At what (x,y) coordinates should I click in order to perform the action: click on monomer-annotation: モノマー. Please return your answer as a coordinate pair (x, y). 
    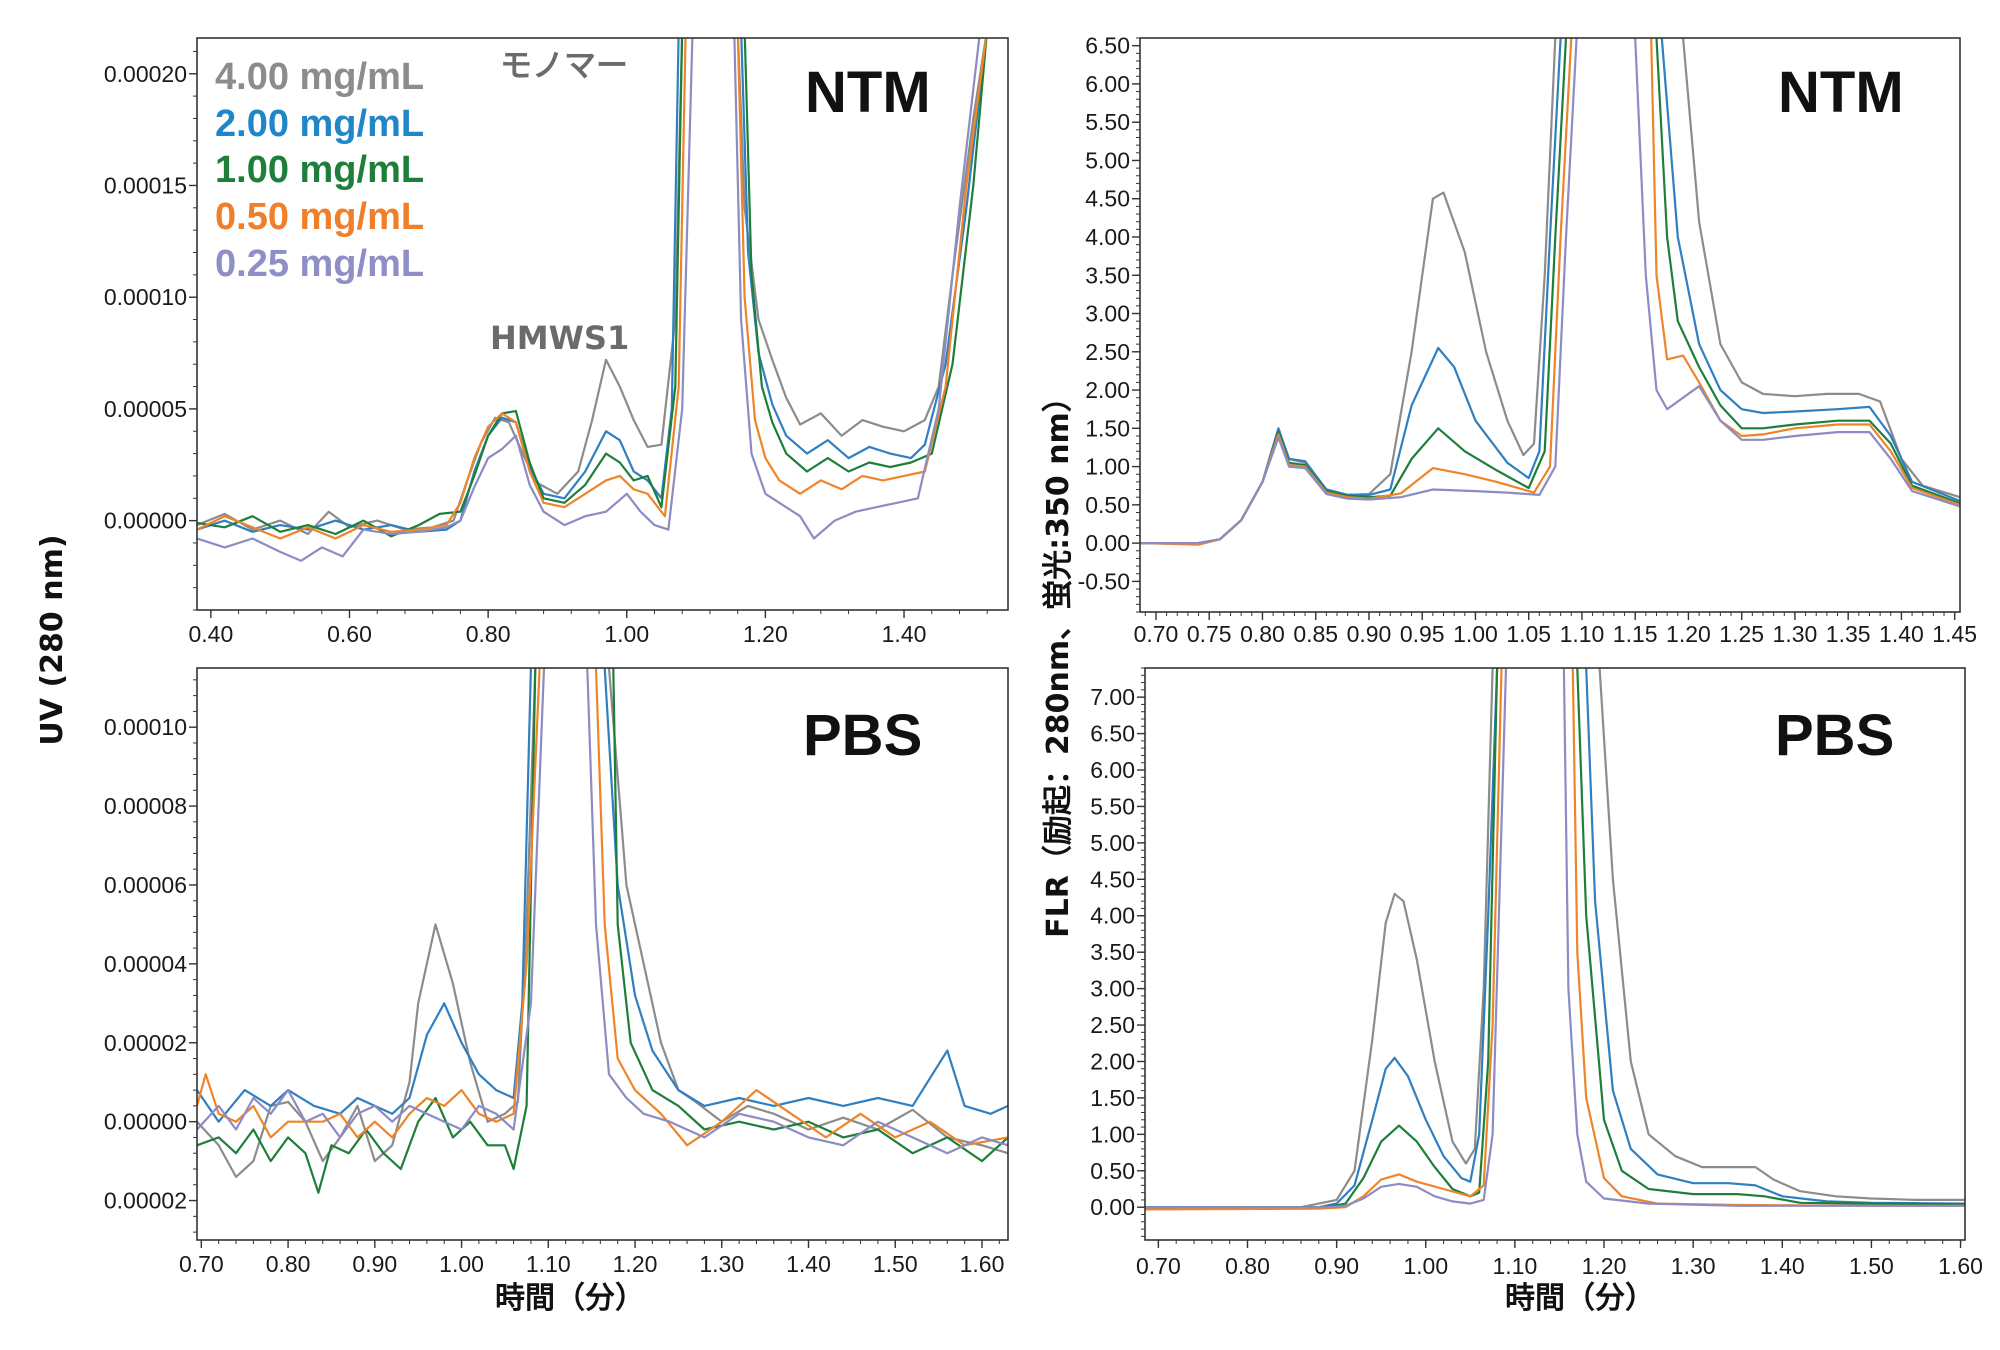
    Looking at the image, I should click on (564, 65).